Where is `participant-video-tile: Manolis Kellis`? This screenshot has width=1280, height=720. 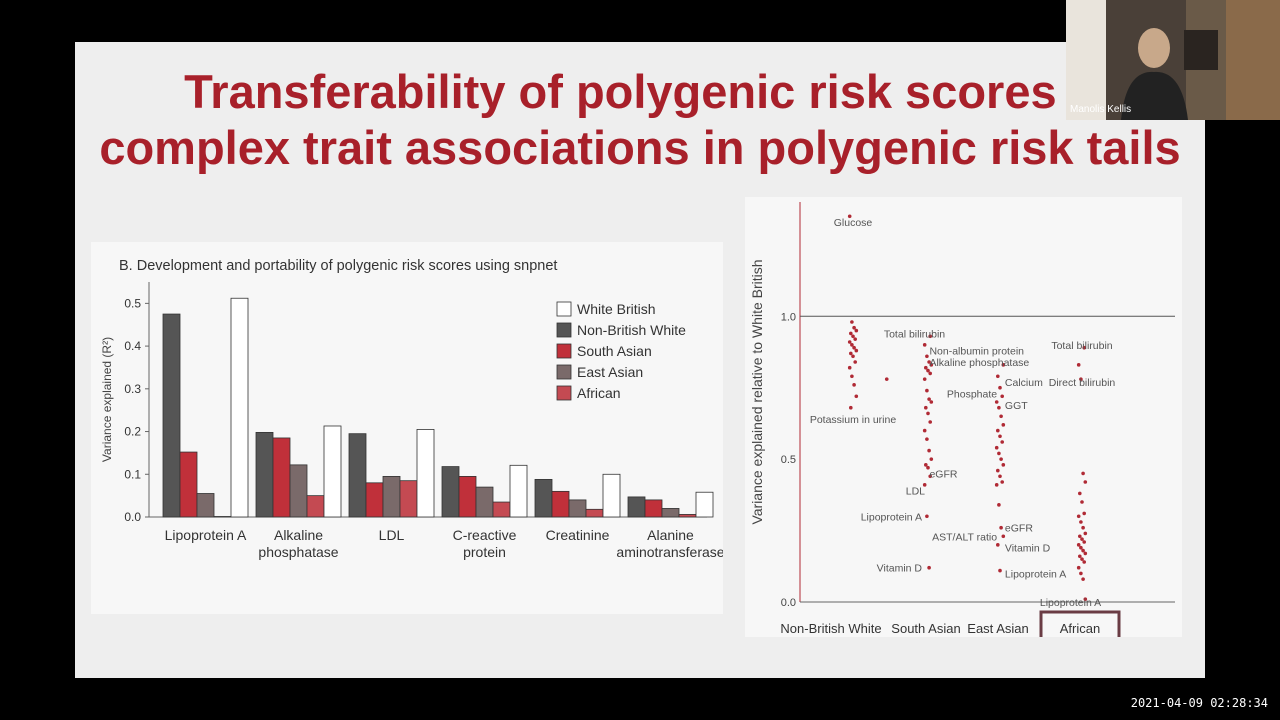 participant-video-tile: Manolis Kellis is located at coordinates (1173, 60).